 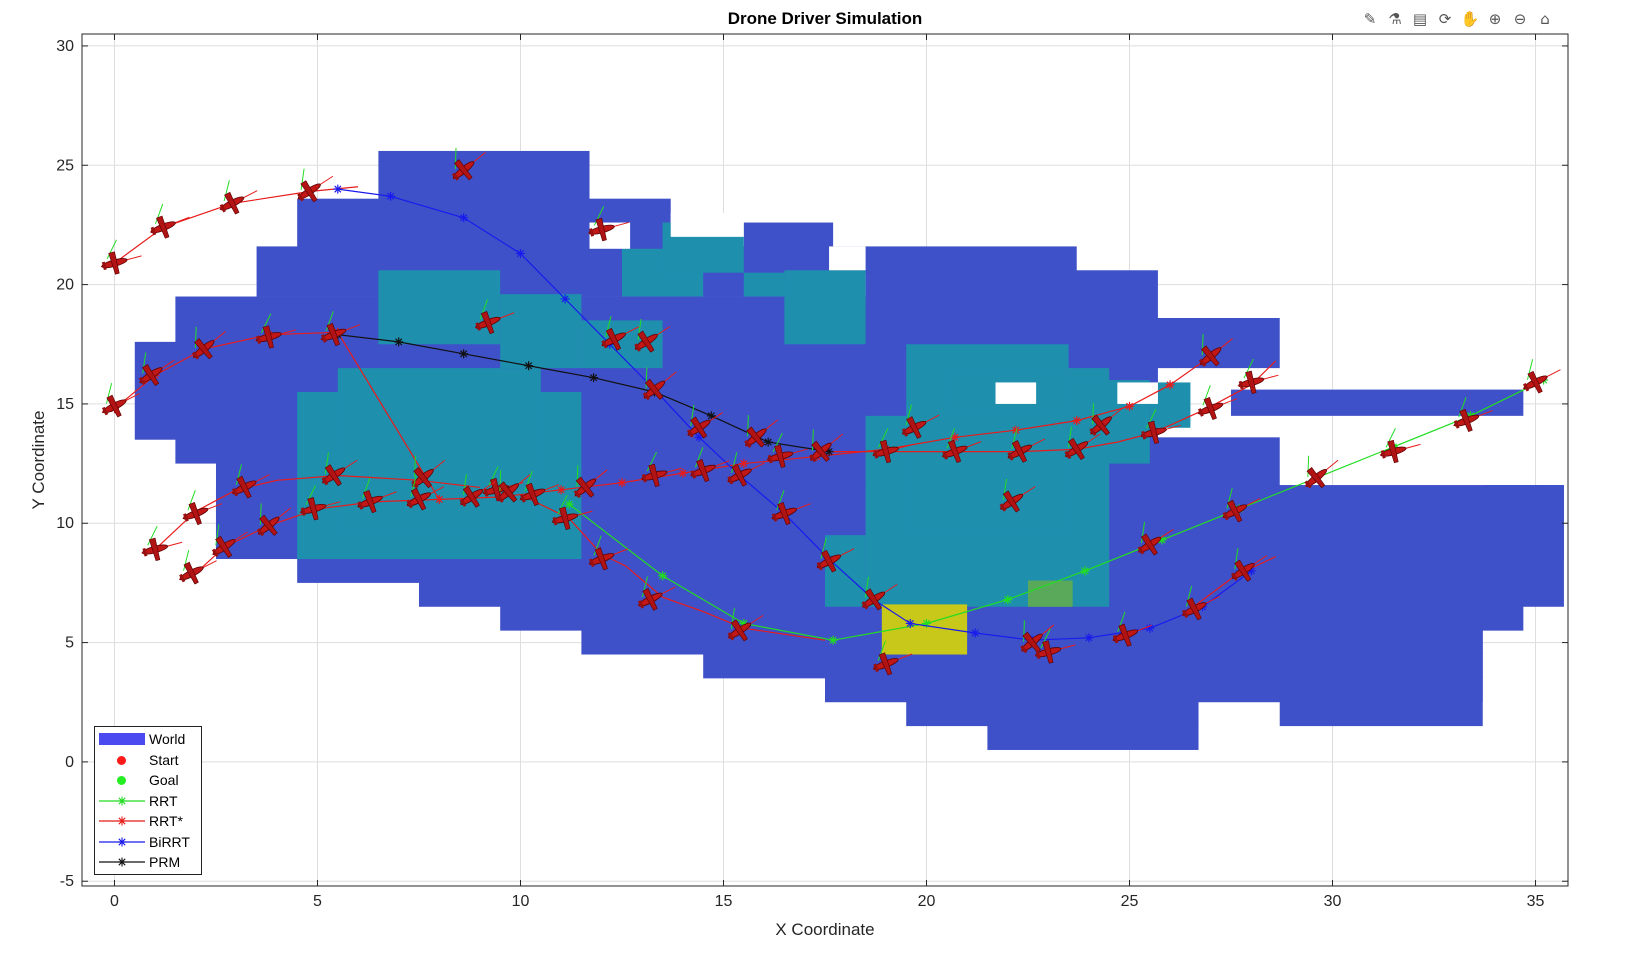 What do you see at coordinates (148, 739) in the screenshot?
I see `legend-item-world: World` at bounding box center [148, 739].